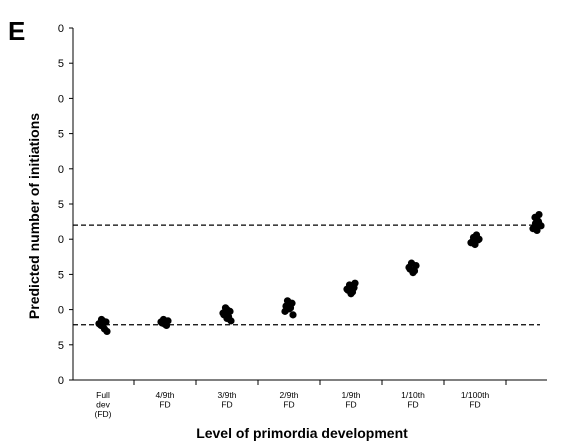 The image size is (567, 445). What do you see at coordinates (103, 414) in the screenshot?
I see `x-tick-label: (FD)` at bounding box center [103, 414].